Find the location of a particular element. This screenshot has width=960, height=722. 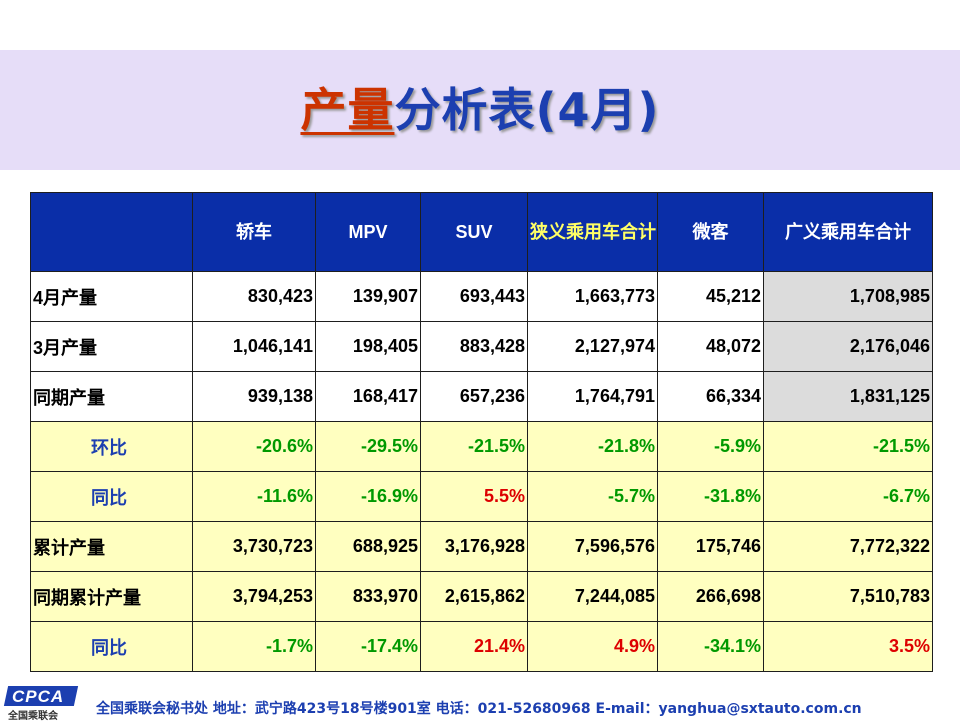

table-row: 同比 -1.7% -17.4% 21.4% 4.9% -34.1% 3.5% is located at coordinates (481, 646).